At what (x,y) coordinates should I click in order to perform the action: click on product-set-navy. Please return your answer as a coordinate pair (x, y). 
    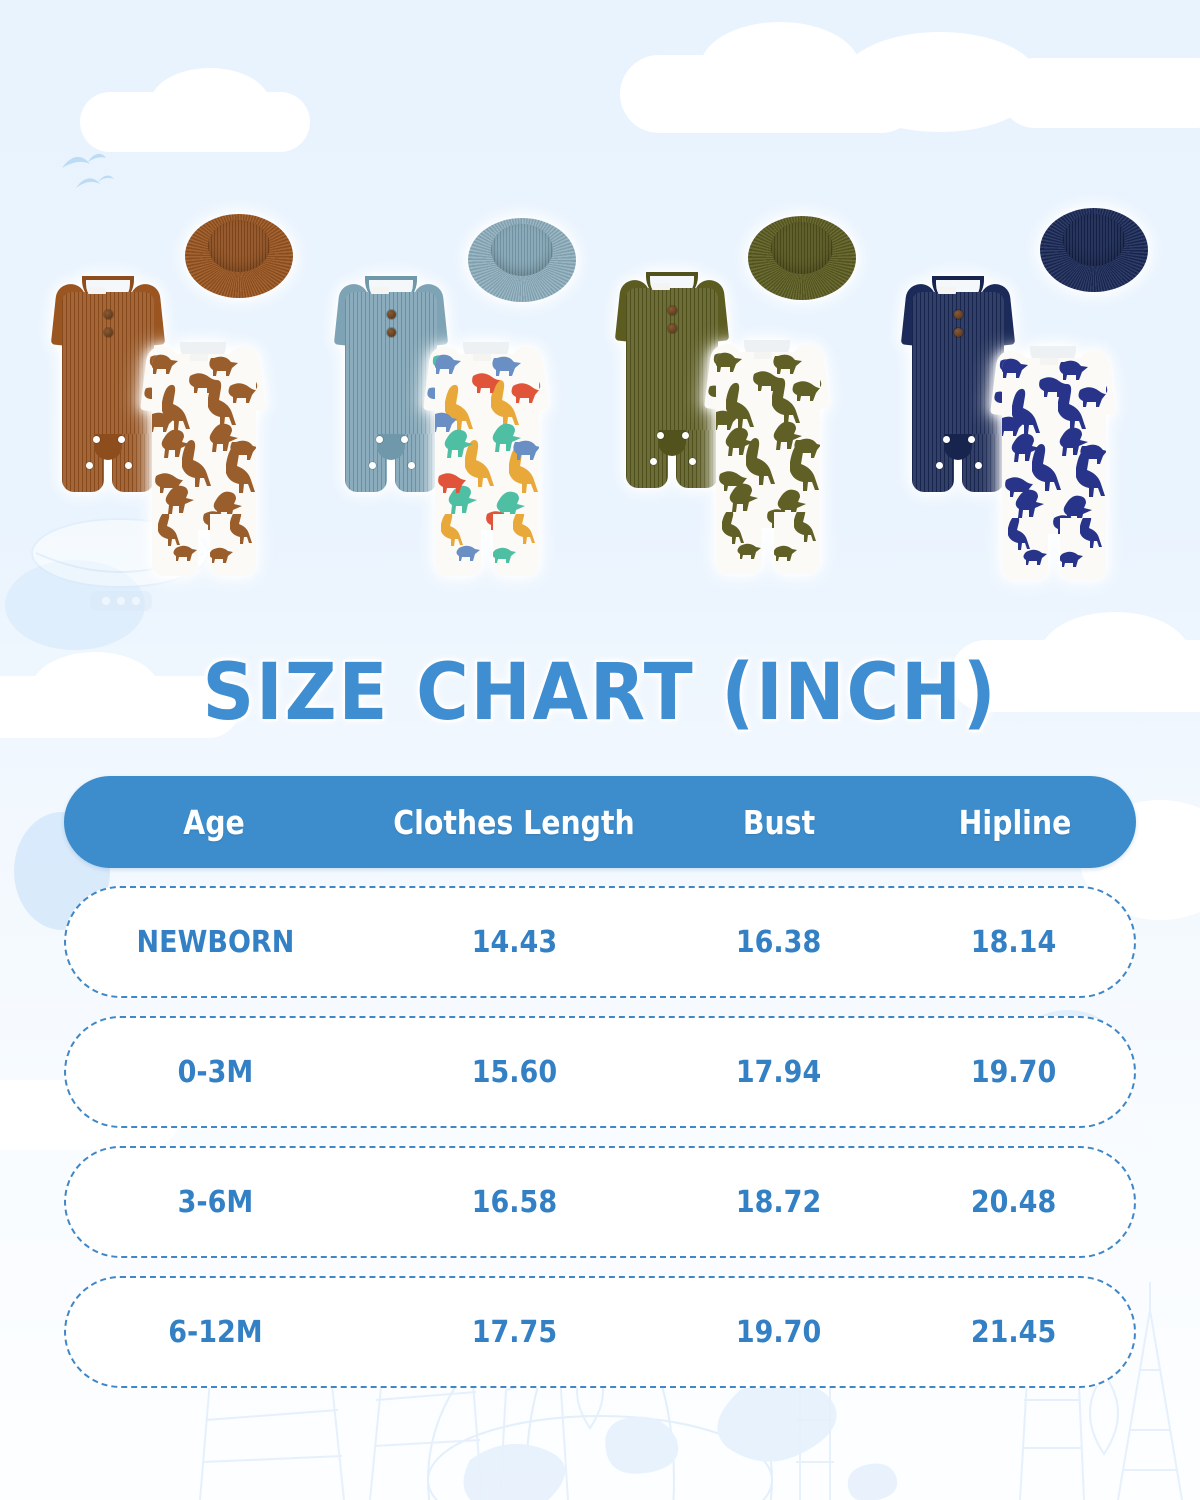
    Looking at the image, I should click on (1017, 411).